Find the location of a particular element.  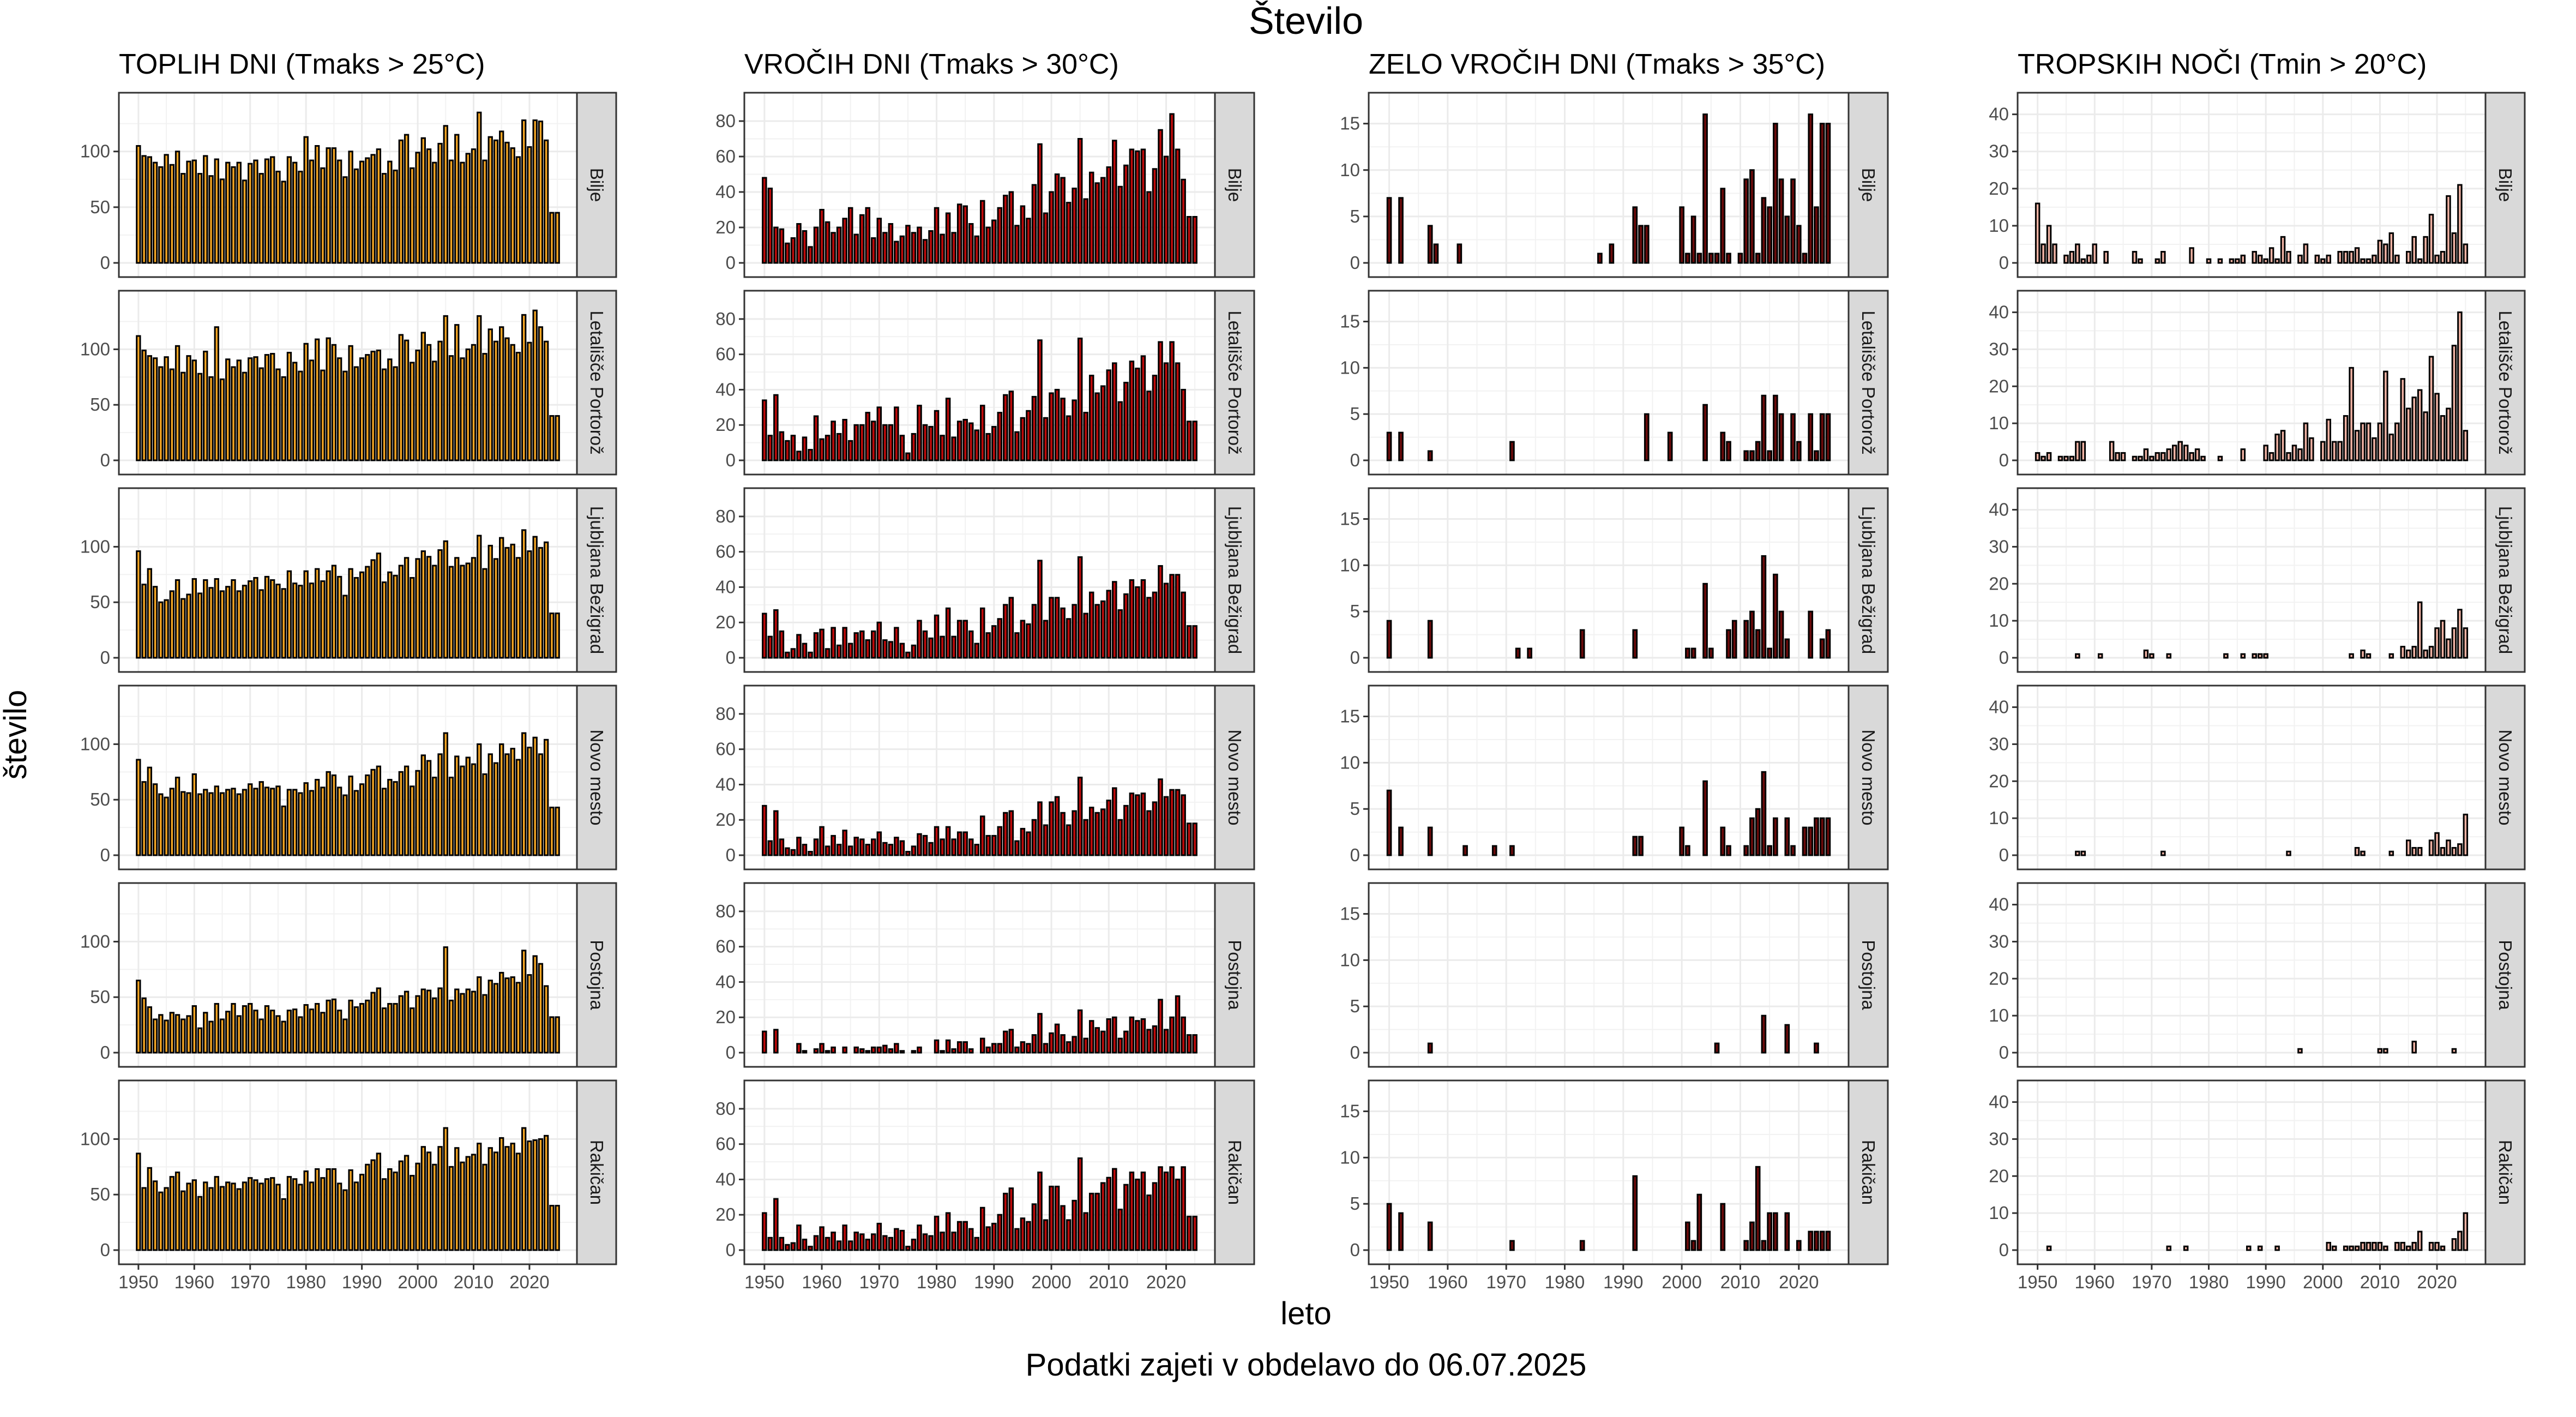

bar-postojna-1956 is located at coordinates (799, 1048).